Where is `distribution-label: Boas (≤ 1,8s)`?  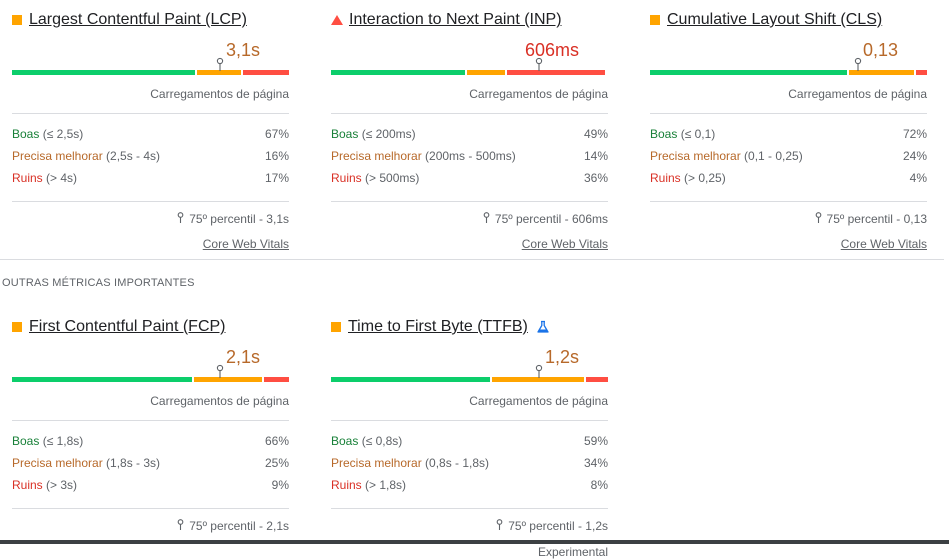 distribution-label: Boas (≤ 1,8s) is located at coordinates (47, 441).